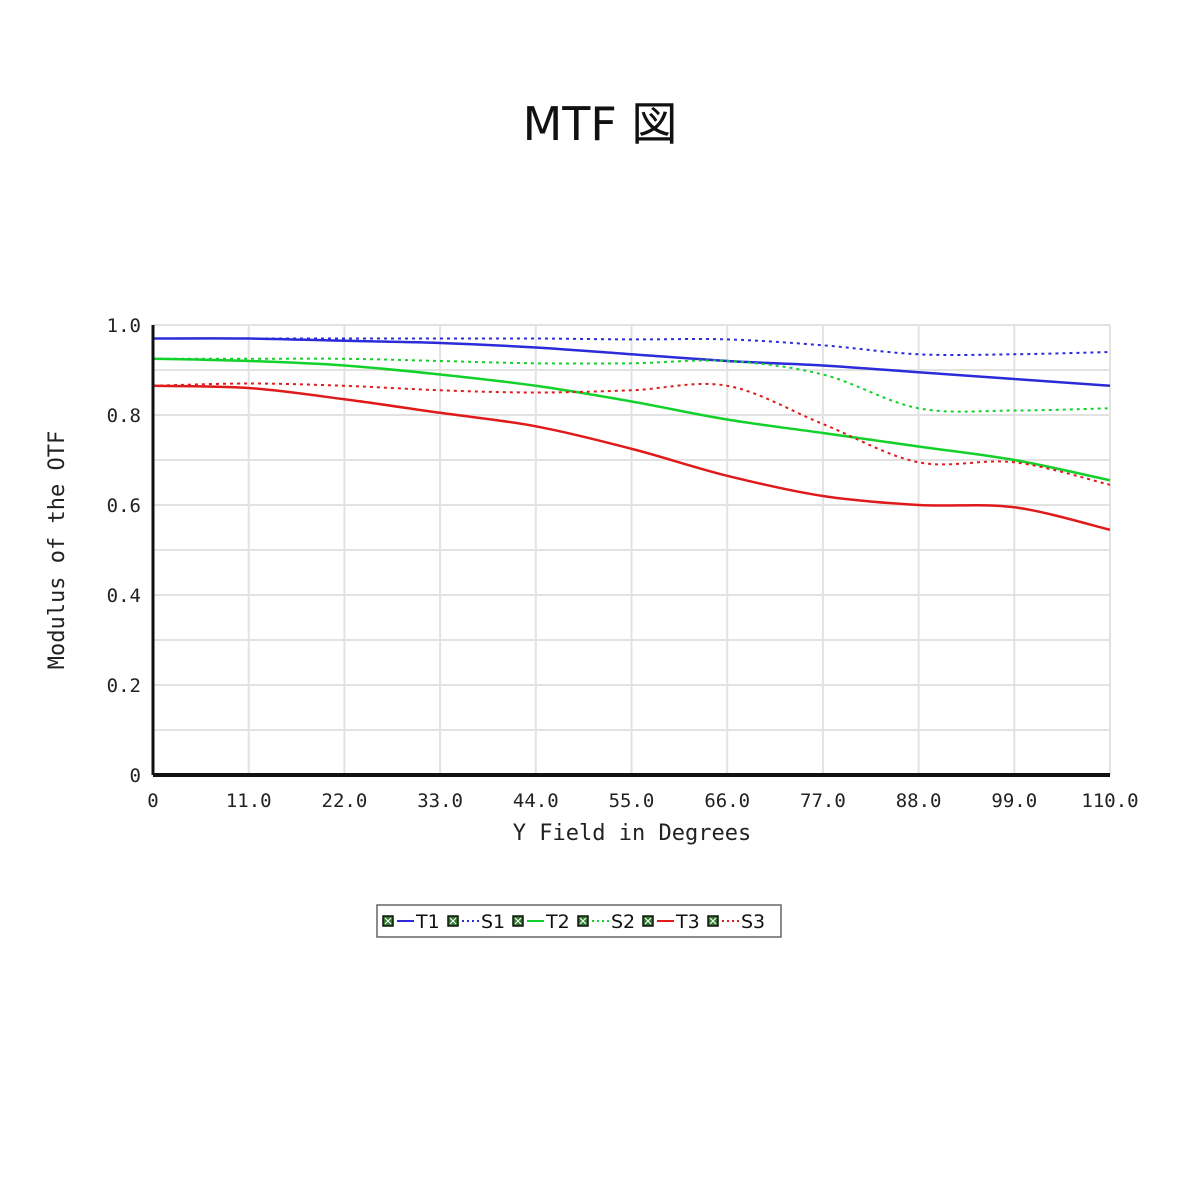 The image size is (1200, 1200). Describe the element at coordinates (476, 922) in the screenshot. I see `legend-item-s1: S1` at that location.